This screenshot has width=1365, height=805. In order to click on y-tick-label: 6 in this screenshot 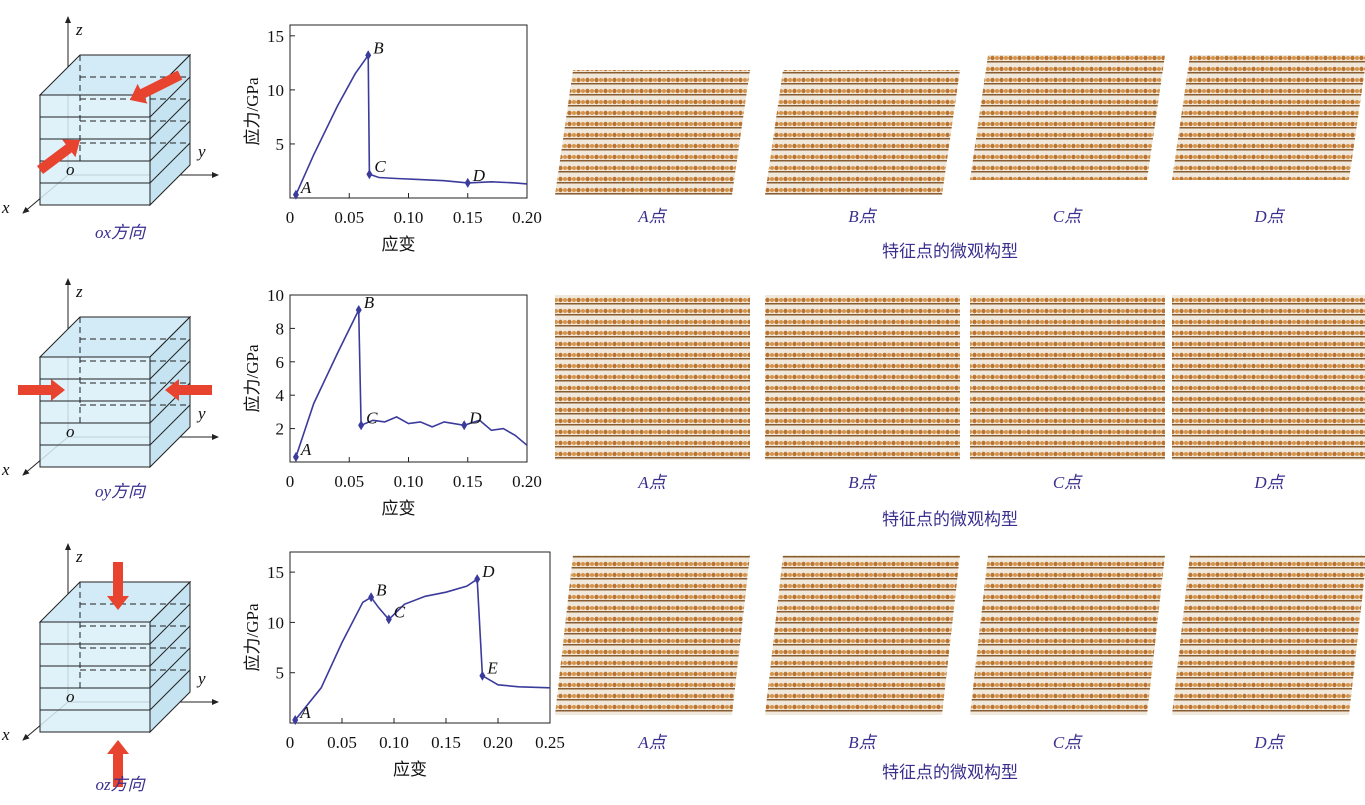, I will do `click(280, 362)`.